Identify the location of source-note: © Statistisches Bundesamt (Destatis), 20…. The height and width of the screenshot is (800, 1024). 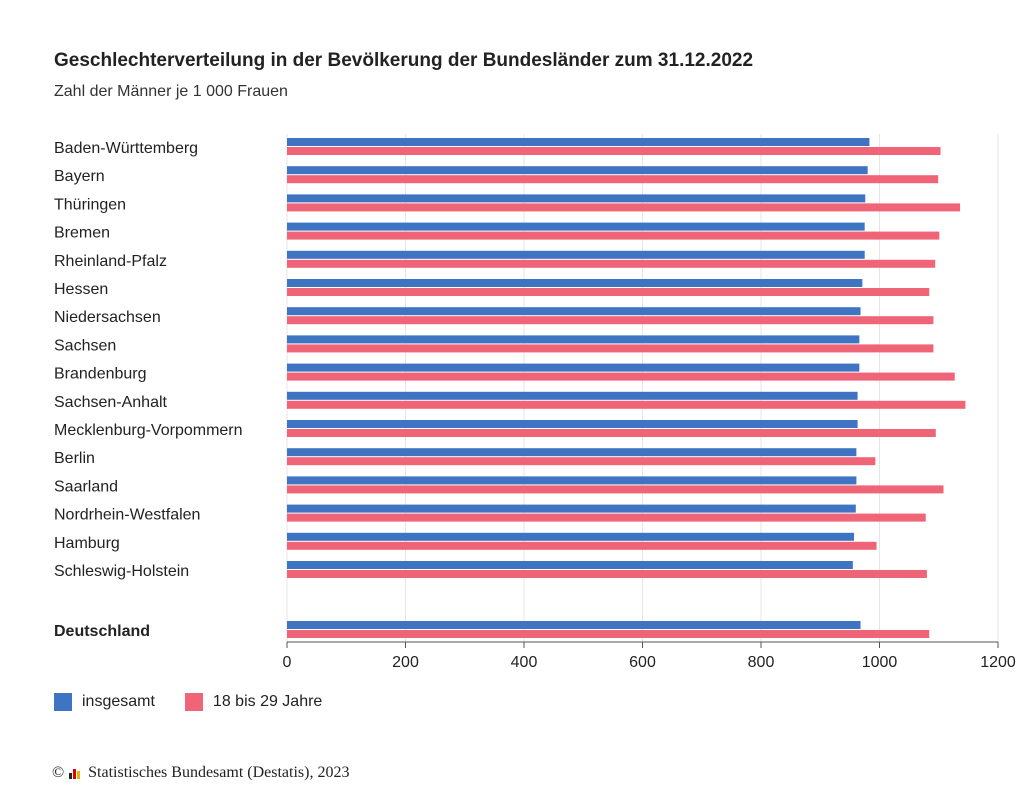
(200, 773).